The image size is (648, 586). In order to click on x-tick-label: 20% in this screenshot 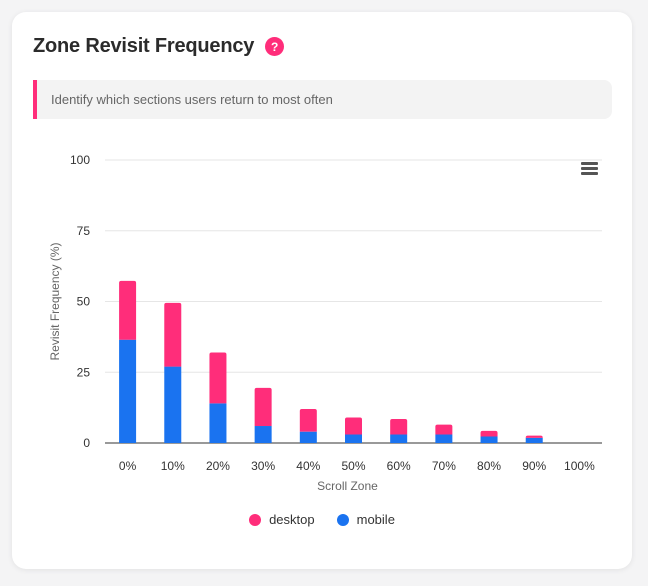, I will do `click(218, 466)`.